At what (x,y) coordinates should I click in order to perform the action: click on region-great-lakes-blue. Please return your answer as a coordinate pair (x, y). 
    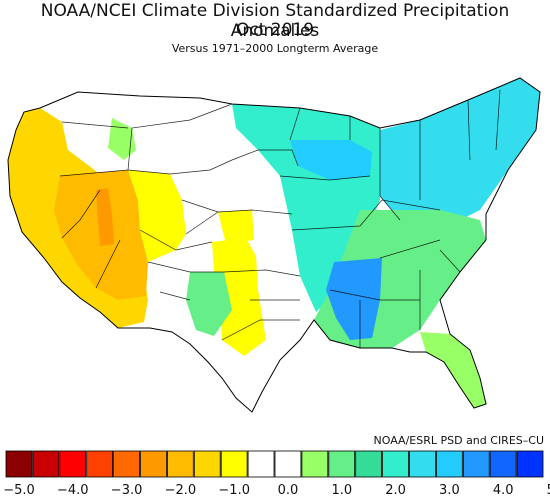
    Looking at the image, I should click on (331, 160).